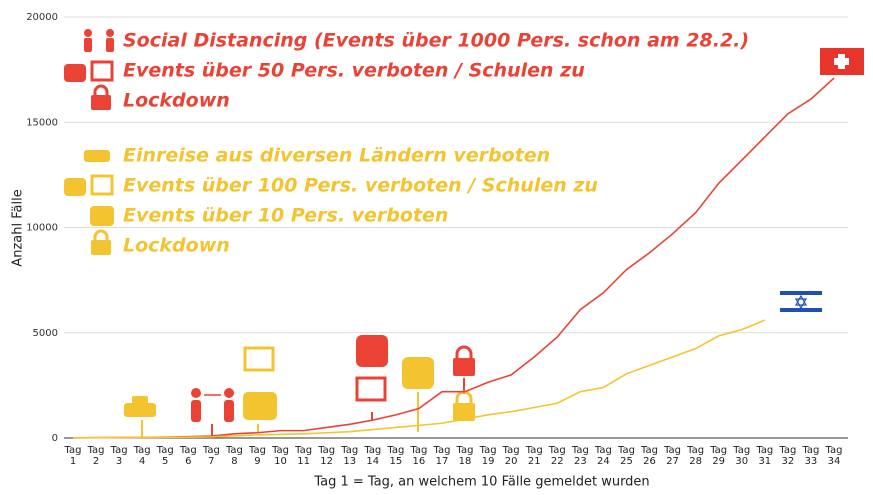 The image size is (873, 495). Describe the element at coordinates (285, 216) in the screenshot. I see `annotation: Events über 10 Pers. verboten` at that location.